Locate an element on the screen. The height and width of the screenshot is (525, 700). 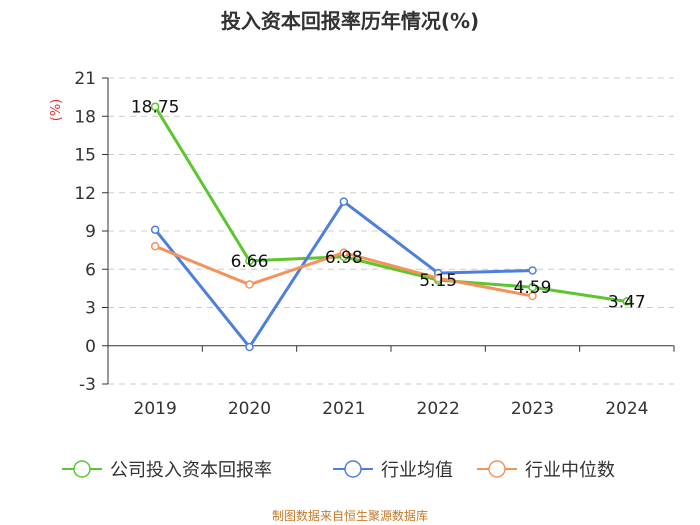
y-tick-label: 9 is located at coordinates (90, 232).